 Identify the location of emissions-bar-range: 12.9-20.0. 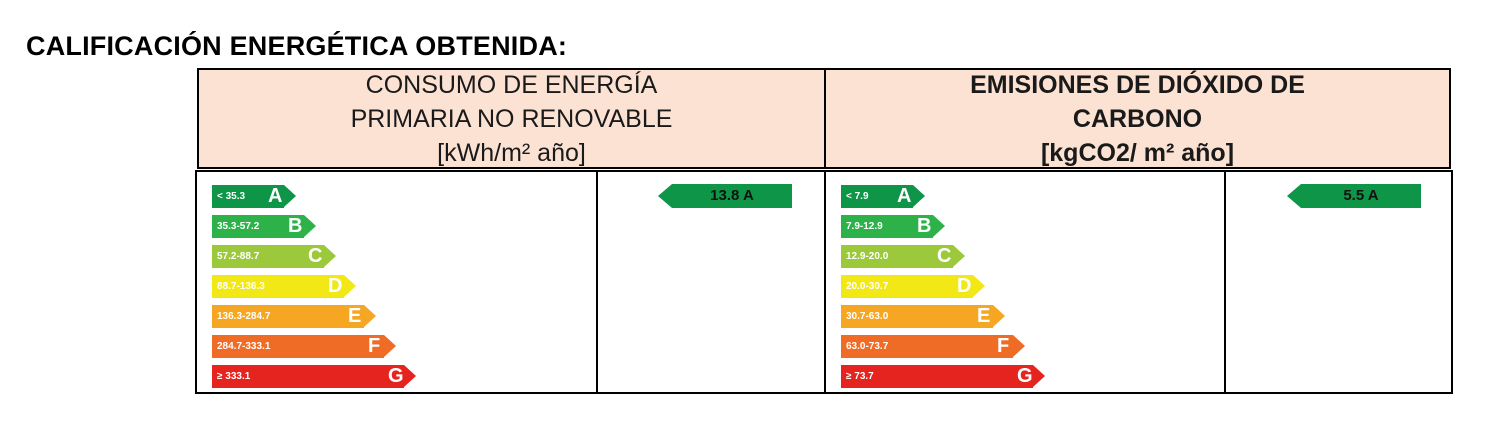
(867, 256).